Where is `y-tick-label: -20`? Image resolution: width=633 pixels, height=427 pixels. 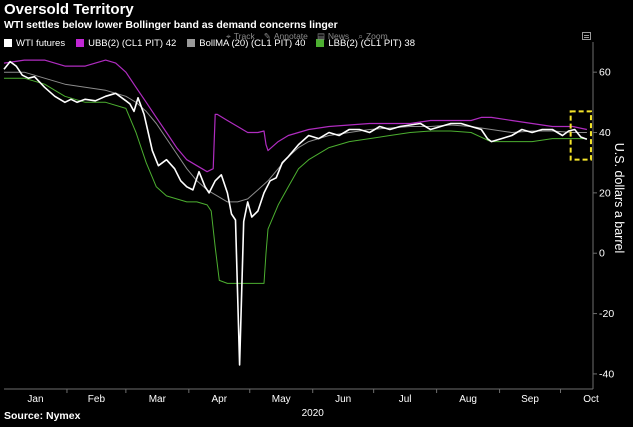
y-tick-label: -20 is located at coordinates (606, 314).